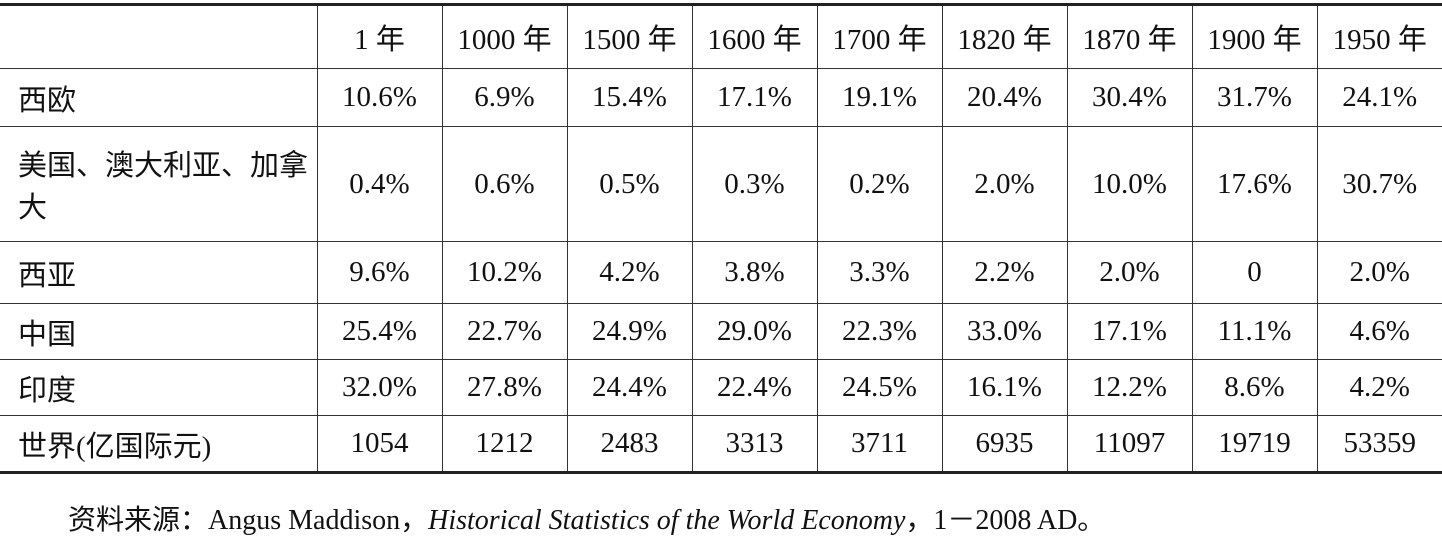  I want to click on table-cell: 29.0%, so click(754, 331).